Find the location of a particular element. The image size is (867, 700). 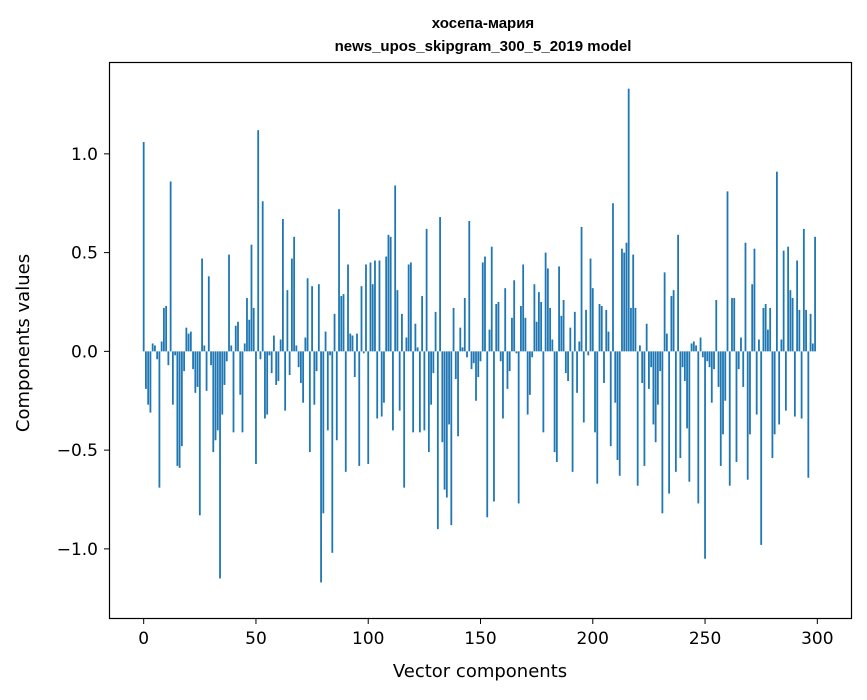

y-axis-ticks: −1.0 −0.5 0.0 0.5 1.0 is located at coordinates (83, 352).